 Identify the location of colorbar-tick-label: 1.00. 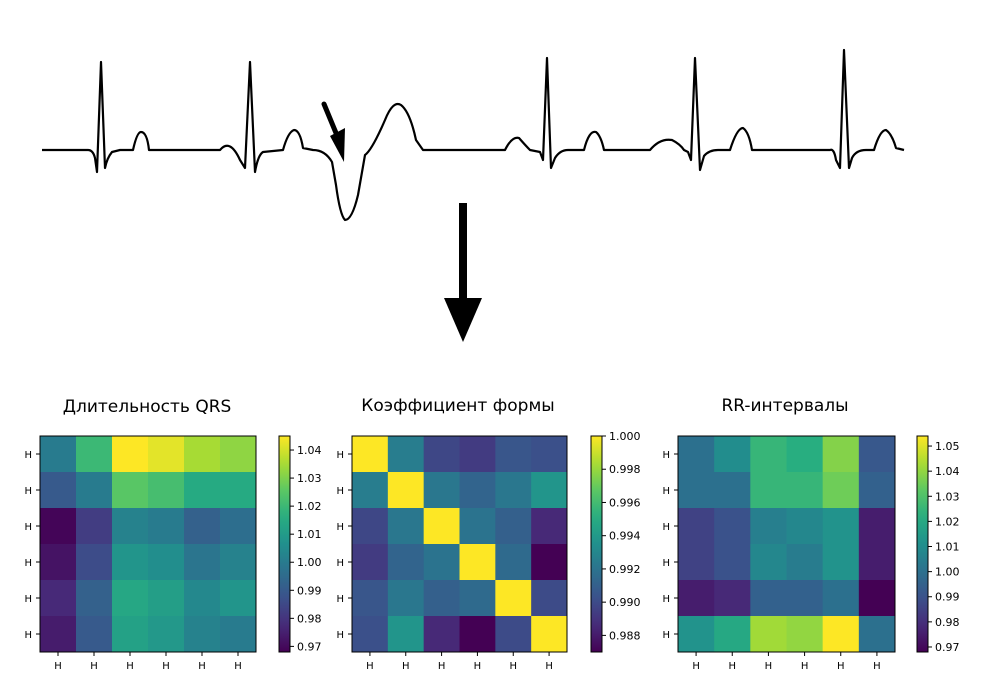
(947, 572).